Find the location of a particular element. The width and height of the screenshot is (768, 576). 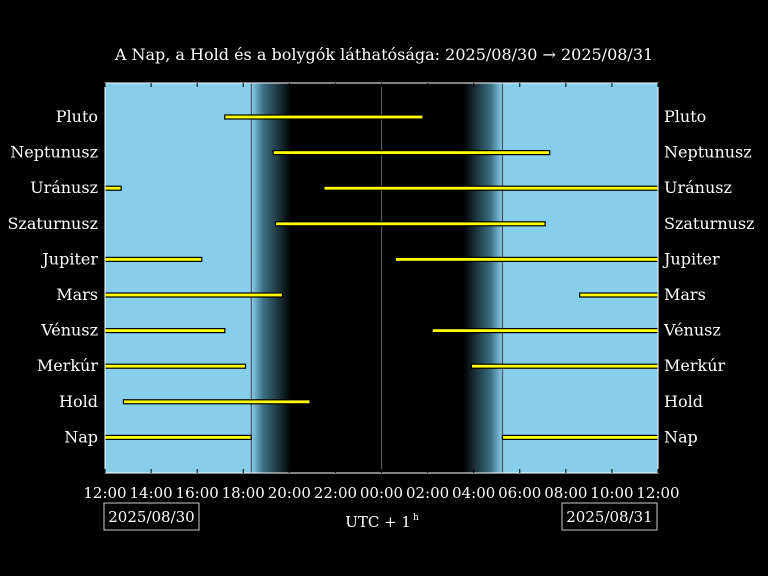

label-left-uranusz: Uránusz is located at coordinates (64, 187).